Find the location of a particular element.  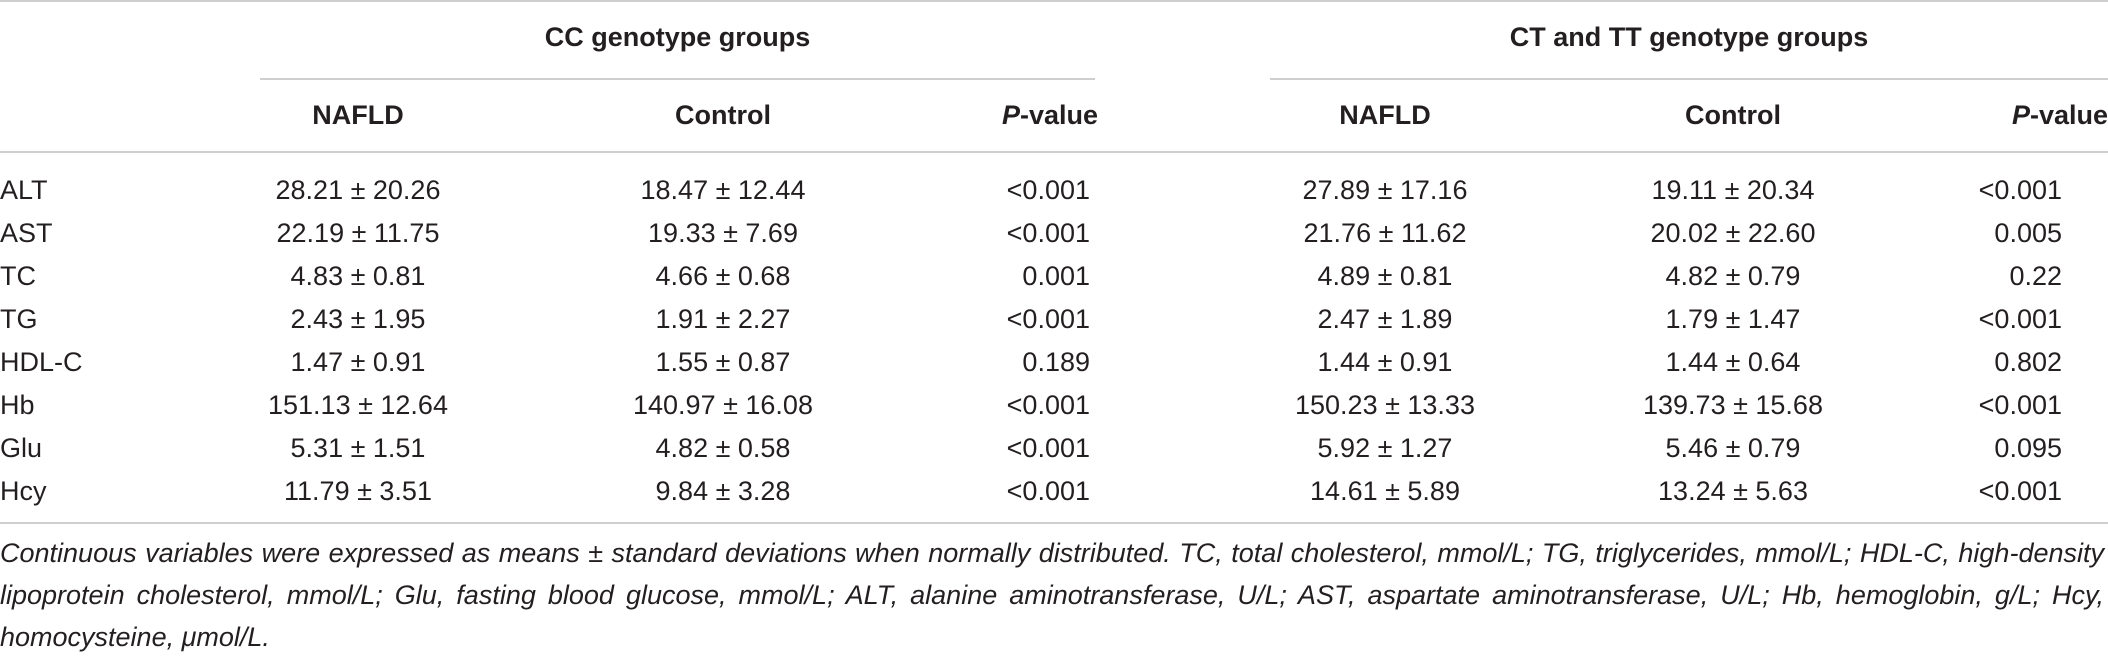

header-bottom-rule is located at coordinates (1054, 152).